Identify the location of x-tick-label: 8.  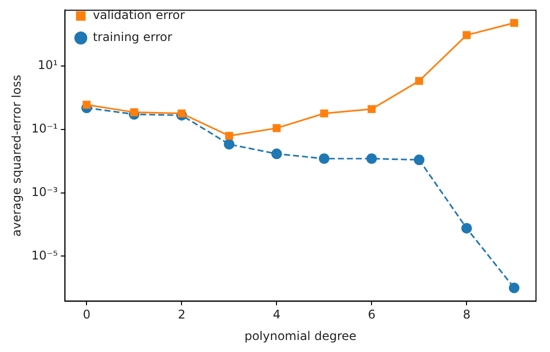
(466, 315).